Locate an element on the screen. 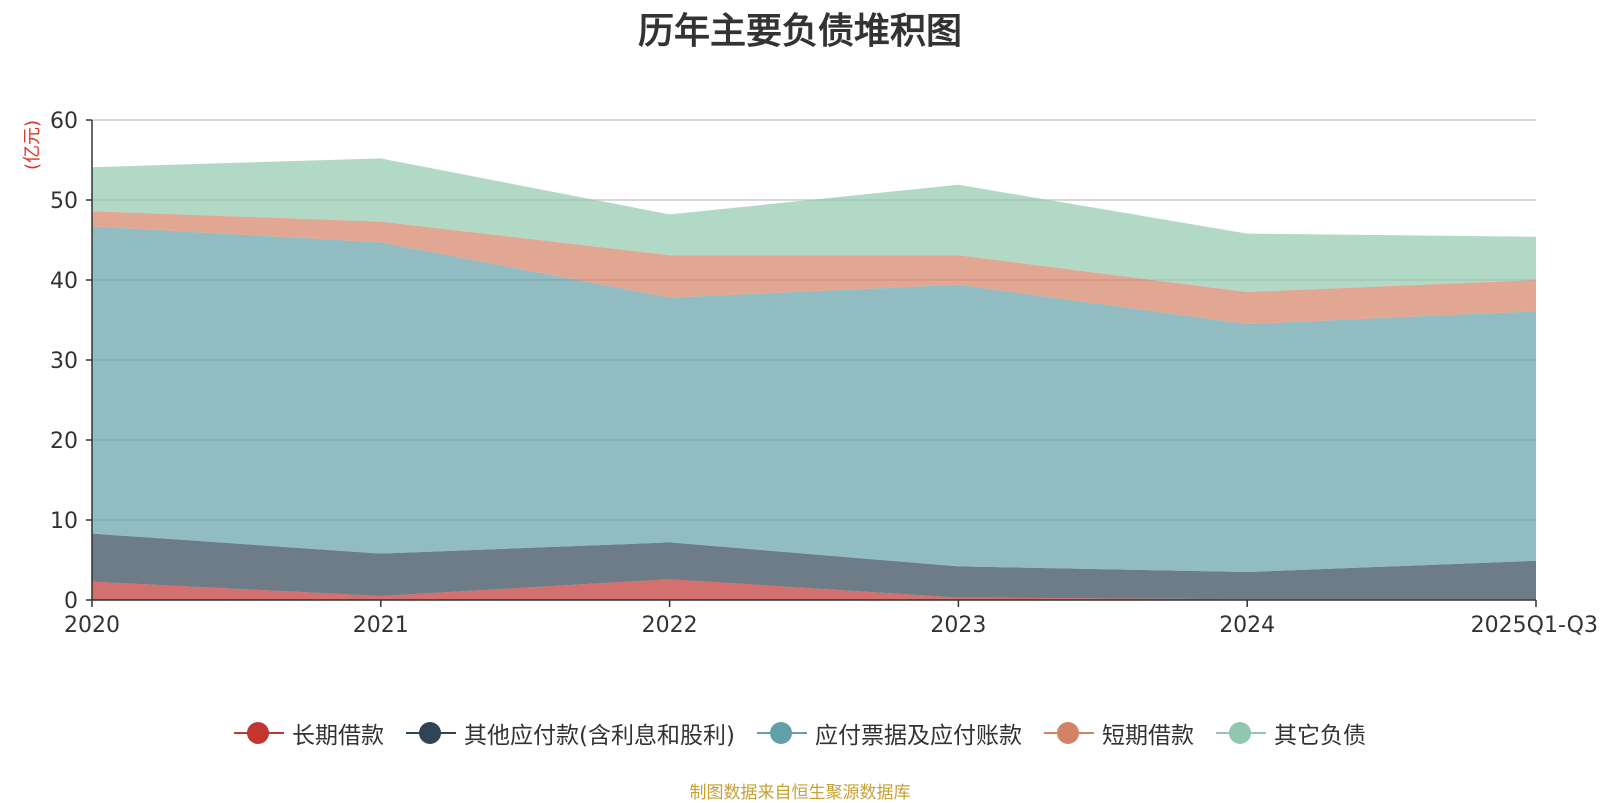  x-tick-label: 2022 is located at coordinates (670, 625).